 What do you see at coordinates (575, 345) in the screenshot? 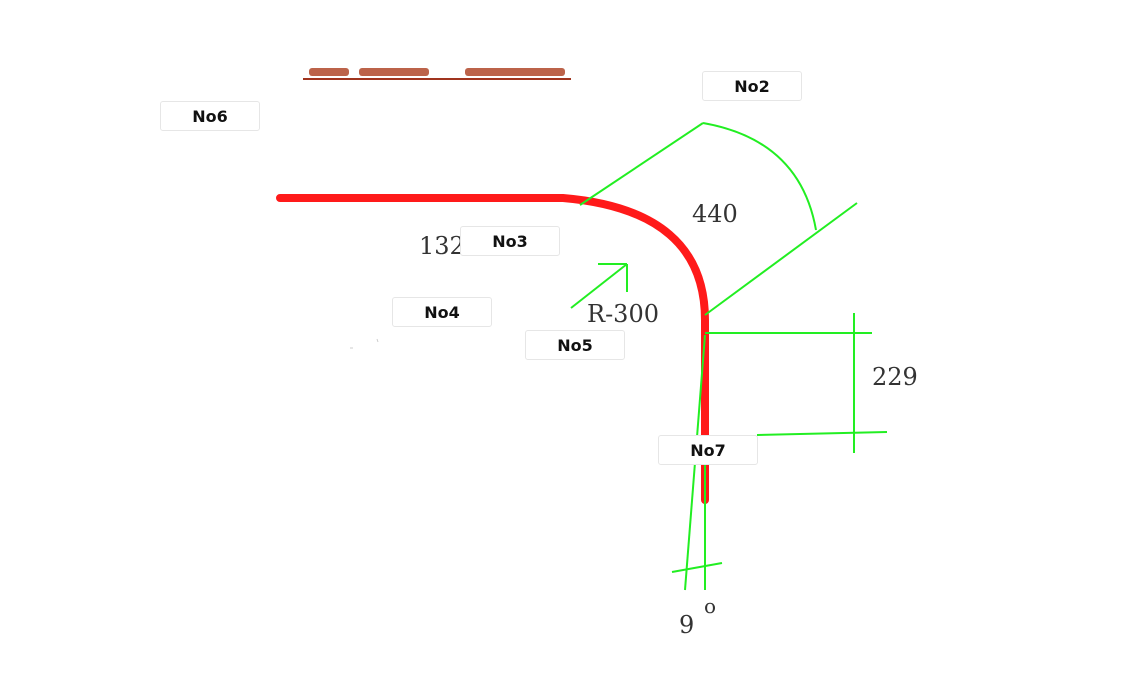
I see `label-no5: No5` at bounding box center [575, 345].